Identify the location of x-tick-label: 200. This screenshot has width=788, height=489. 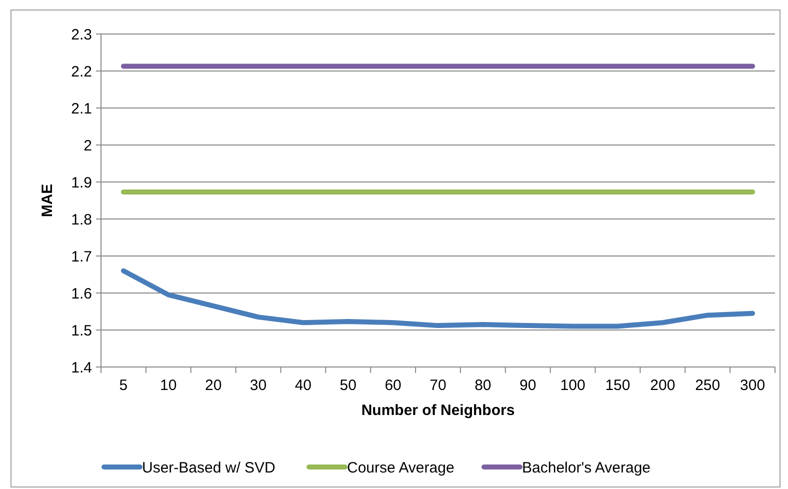
(663, 385).